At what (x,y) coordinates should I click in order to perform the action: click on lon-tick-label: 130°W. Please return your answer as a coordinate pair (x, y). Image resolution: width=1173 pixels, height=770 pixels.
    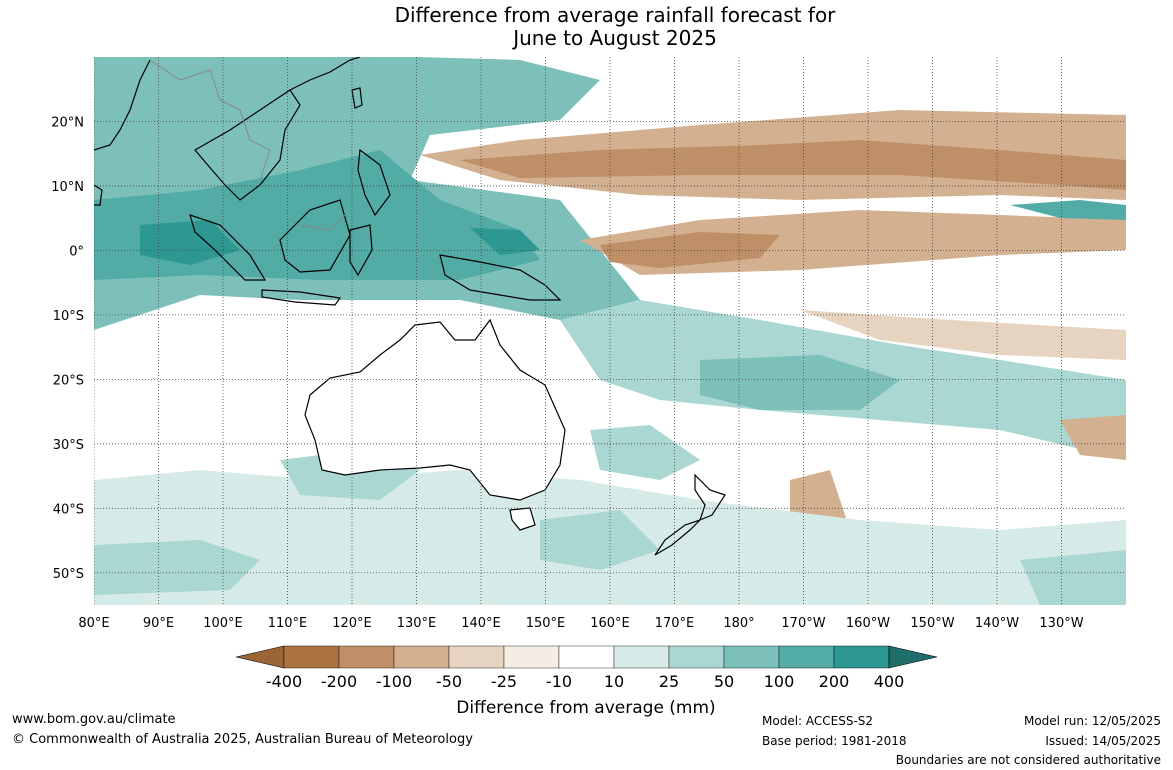
    Looking at the image, I should click on (1061, 623).